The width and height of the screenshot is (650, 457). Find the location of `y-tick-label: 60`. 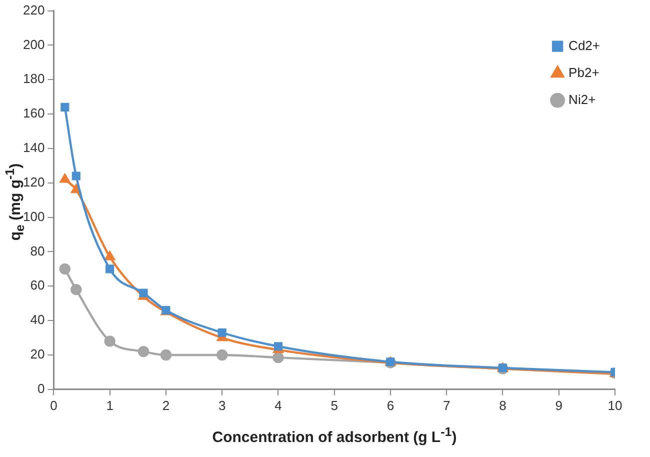

y-tick-label: 60 is located at coordinates (37, 285).